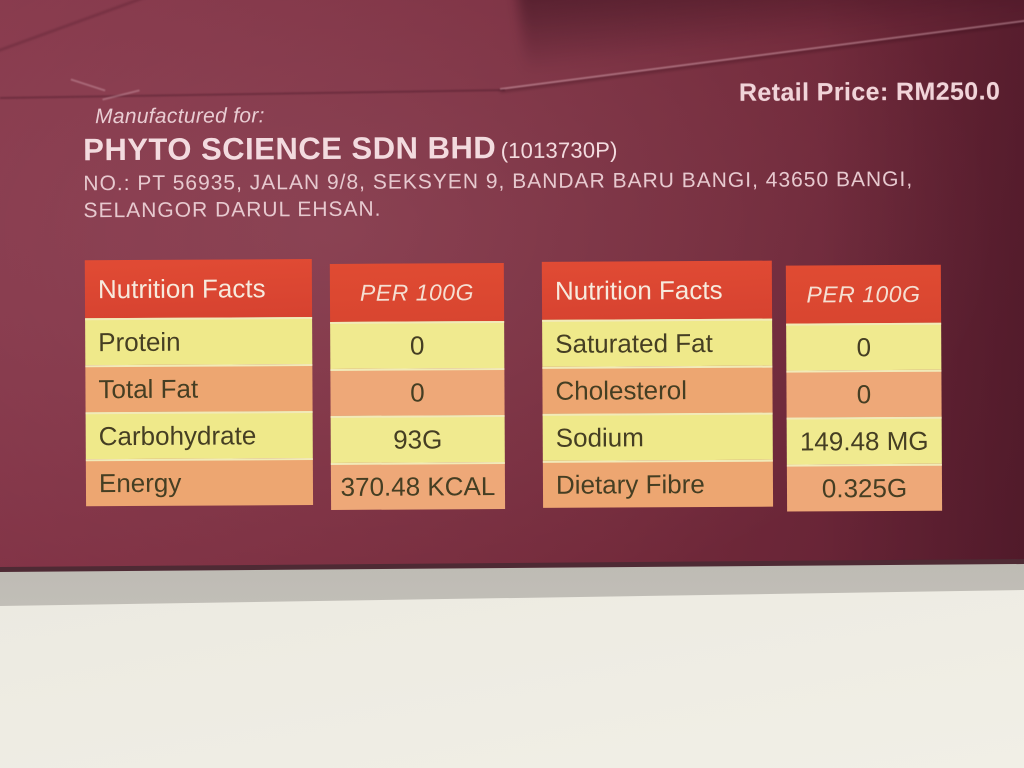  Describe the element at coordinates (657, 342) in the screenshot. I see `nutrient-label: Saturated Fat` at that location.